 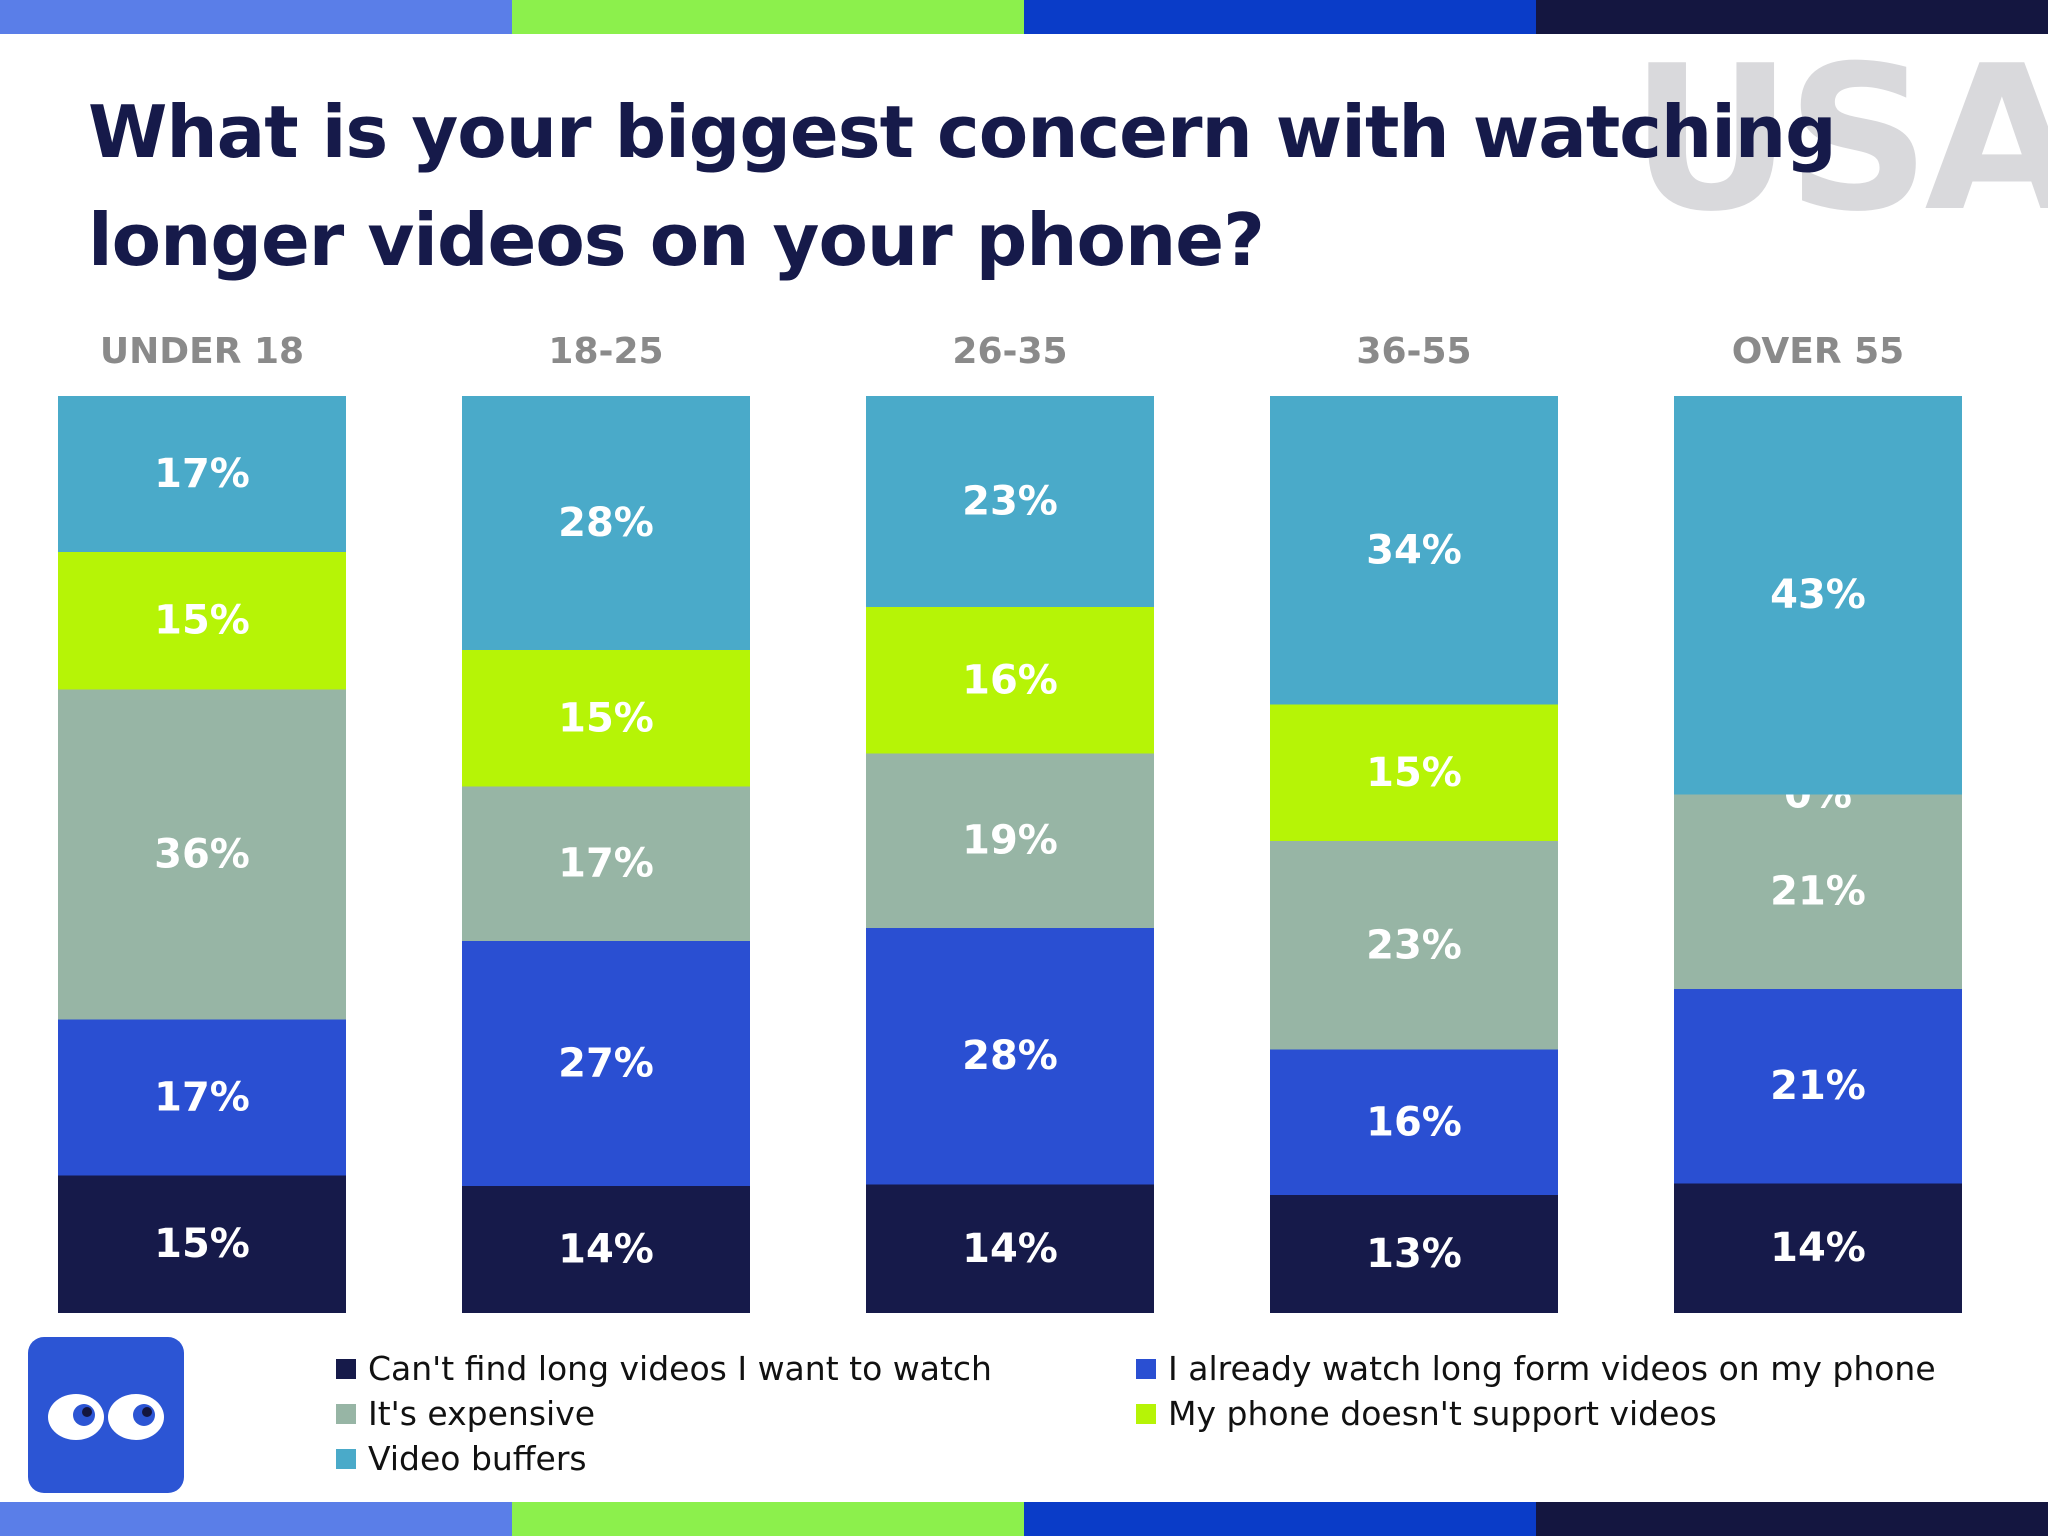 I want to click on data-label: 43%, so click(x=1818, y=595).